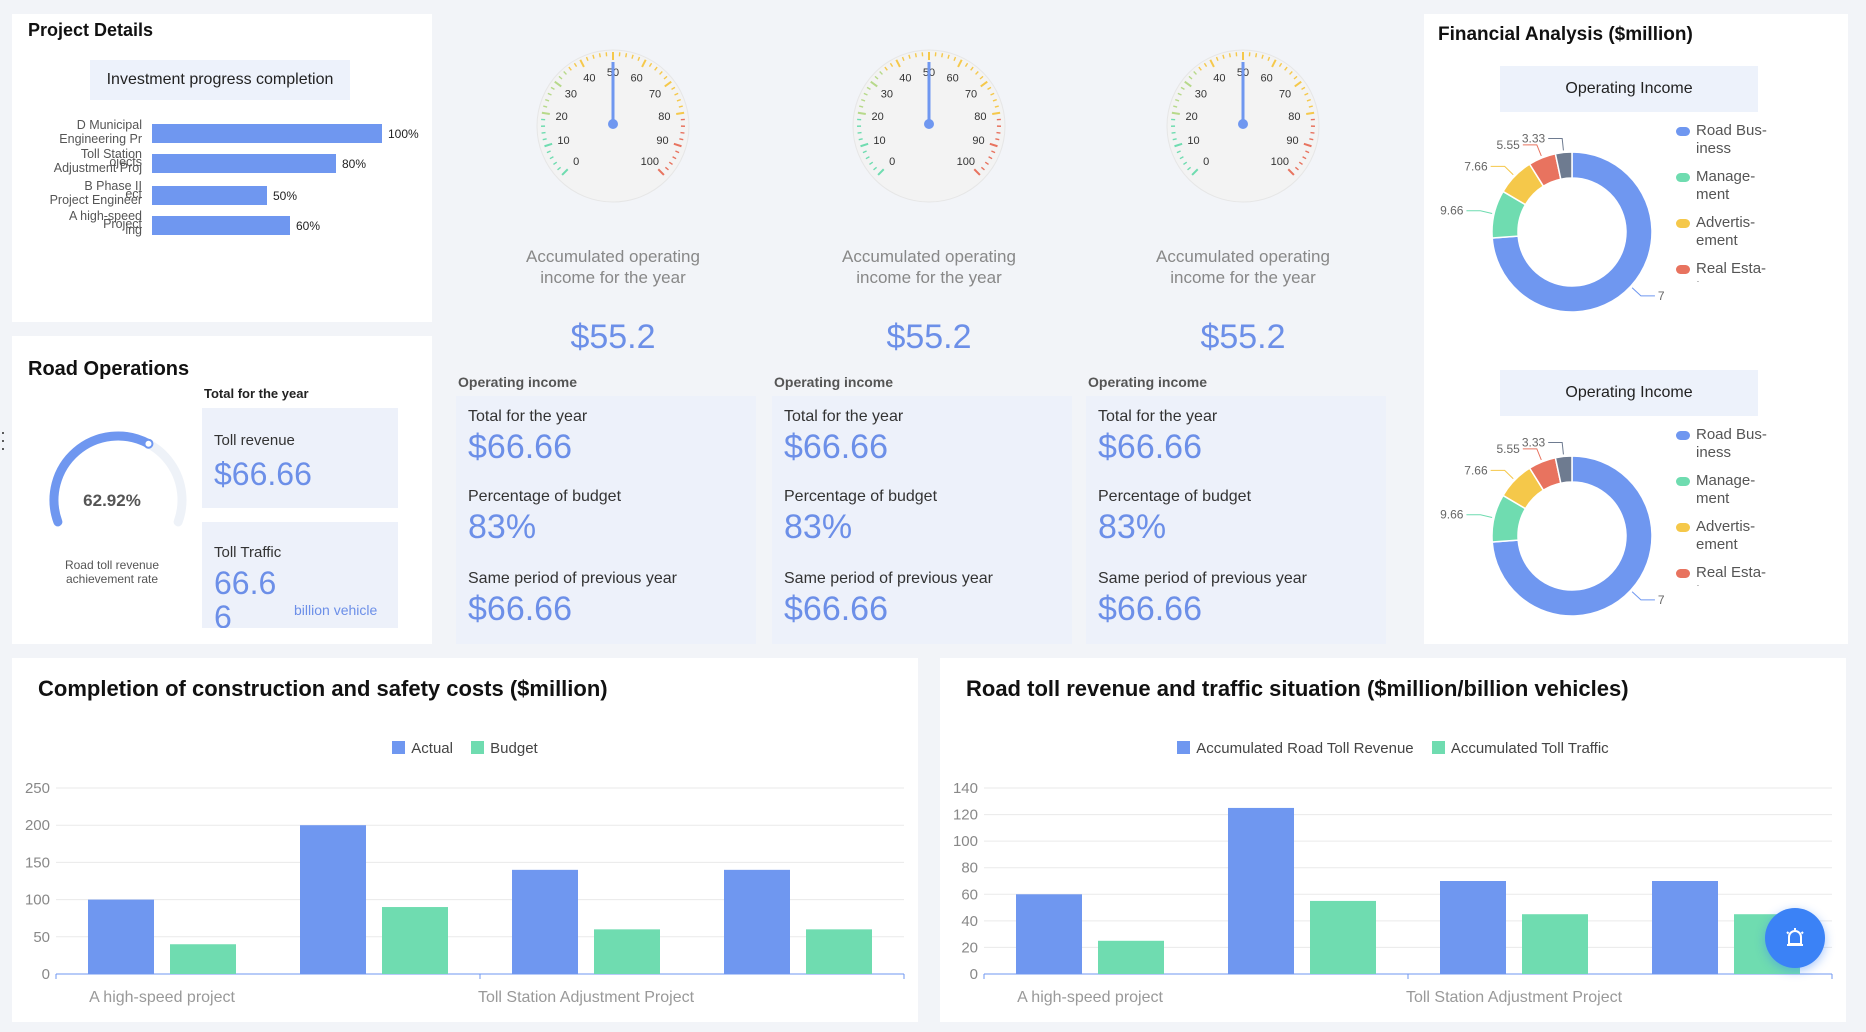  I want to click on progress-category-label: B Phase II, so click(113, 186).